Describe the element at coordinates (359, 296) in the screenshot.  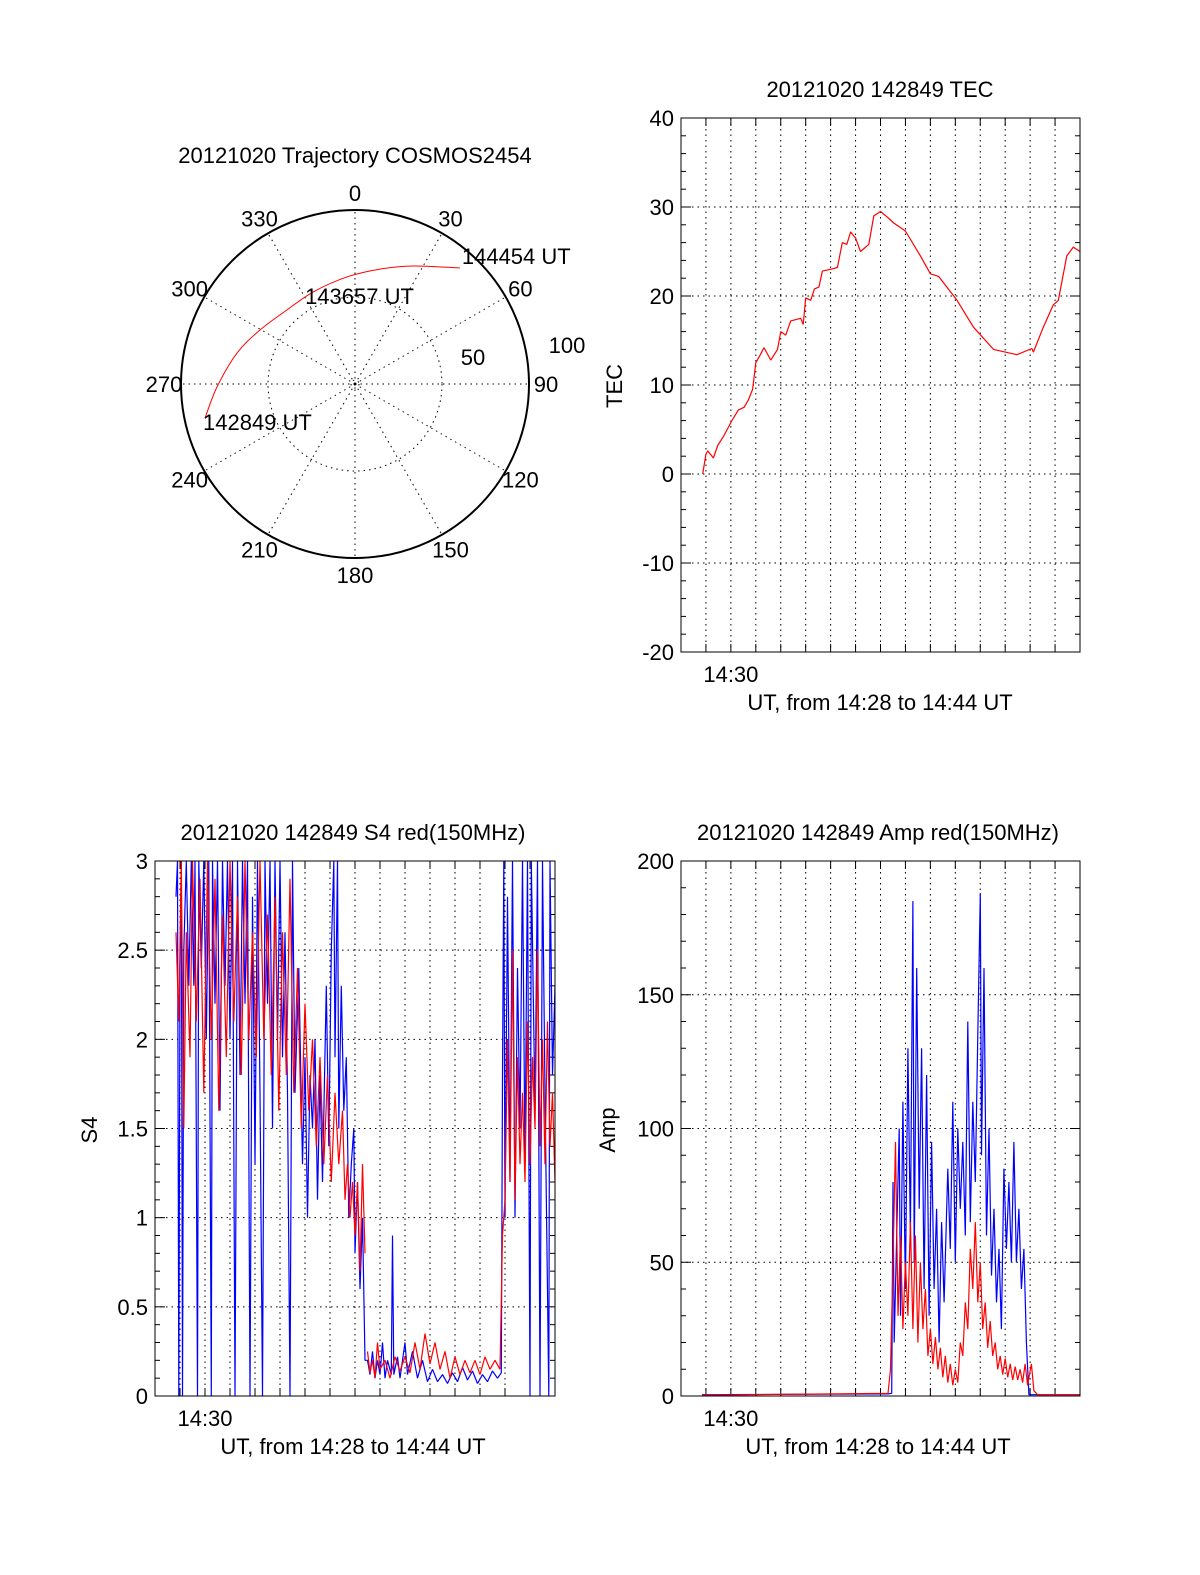
I see `polar-time-annotation: 143657 UT` at that location.